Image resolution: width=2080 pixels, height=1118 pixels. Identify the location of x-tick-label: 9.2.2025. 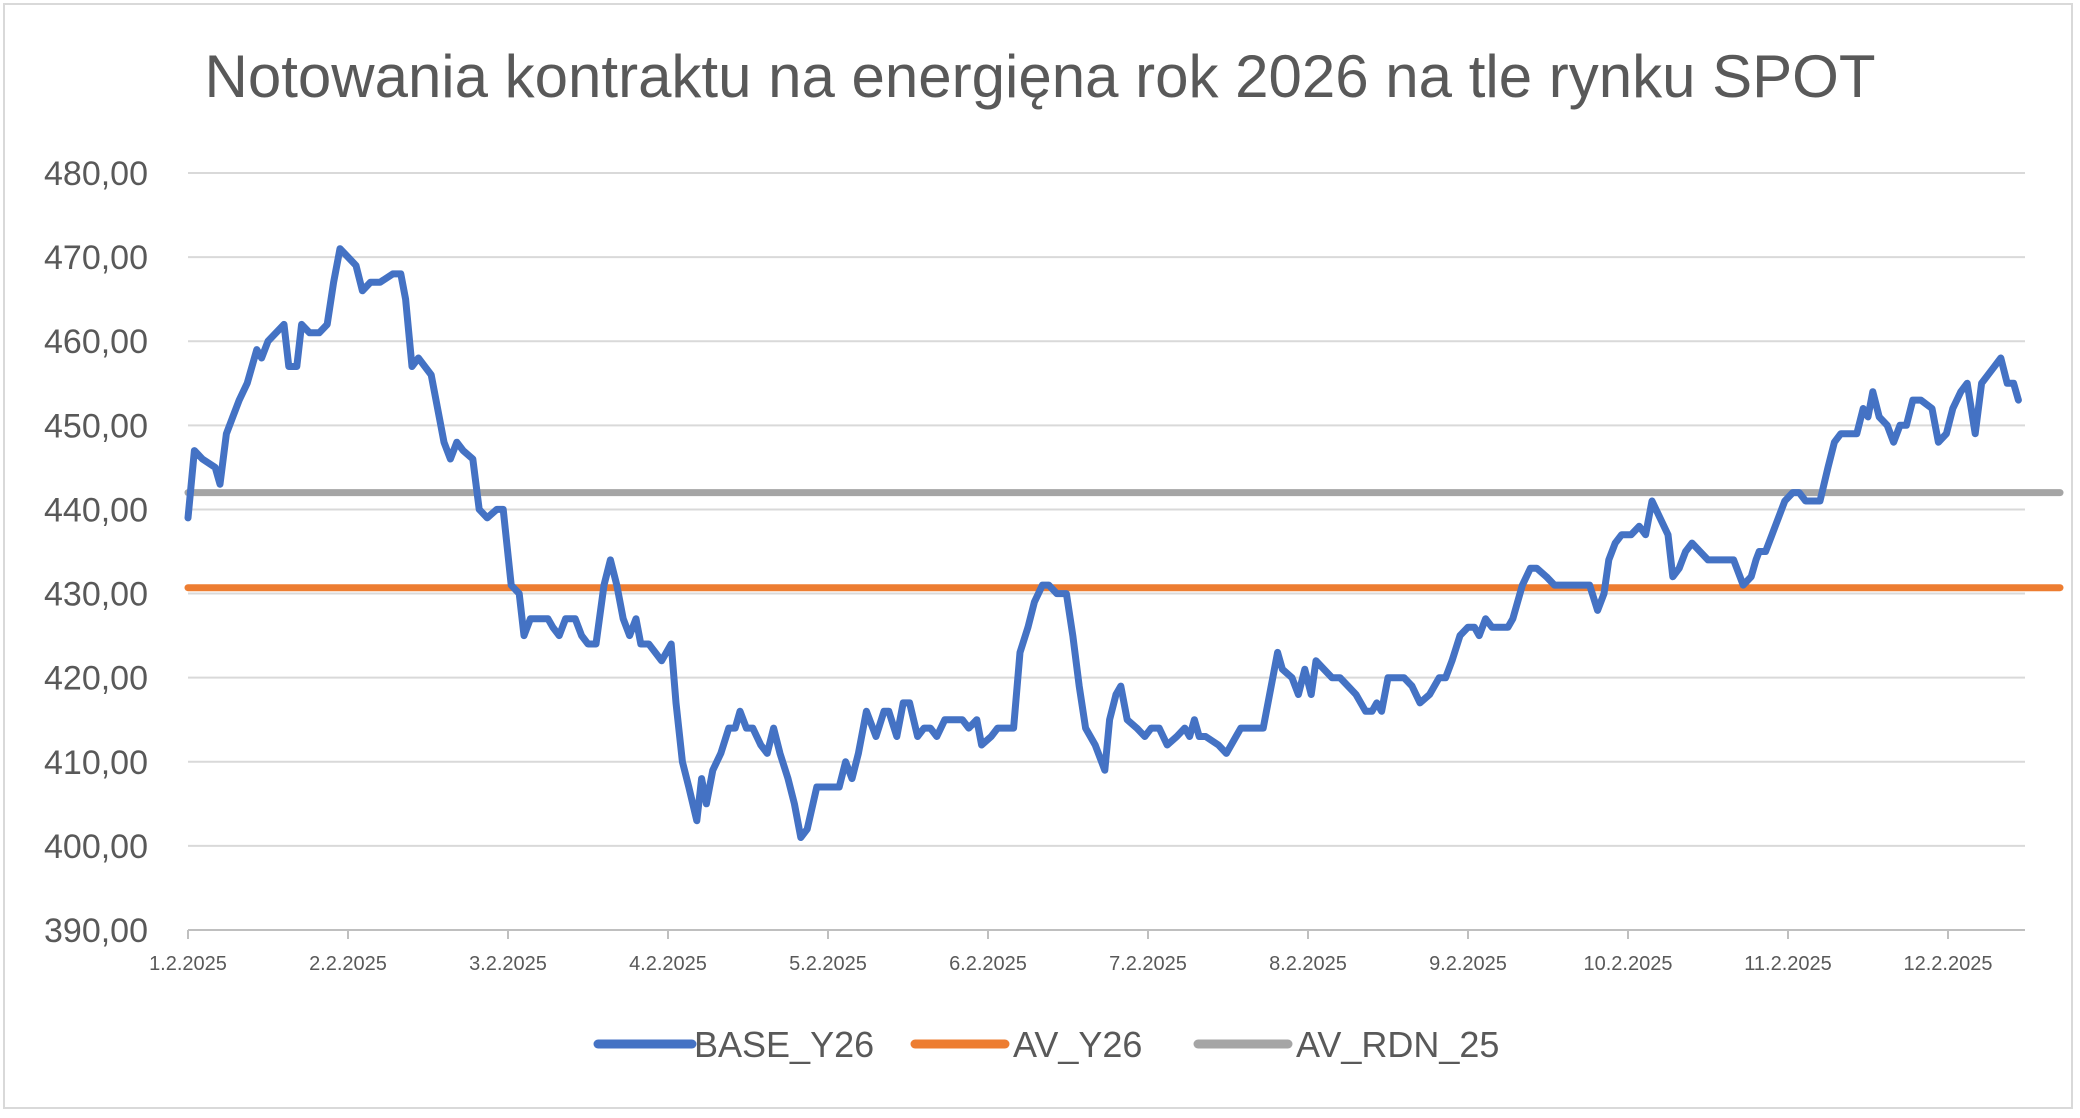
(1468, 964).